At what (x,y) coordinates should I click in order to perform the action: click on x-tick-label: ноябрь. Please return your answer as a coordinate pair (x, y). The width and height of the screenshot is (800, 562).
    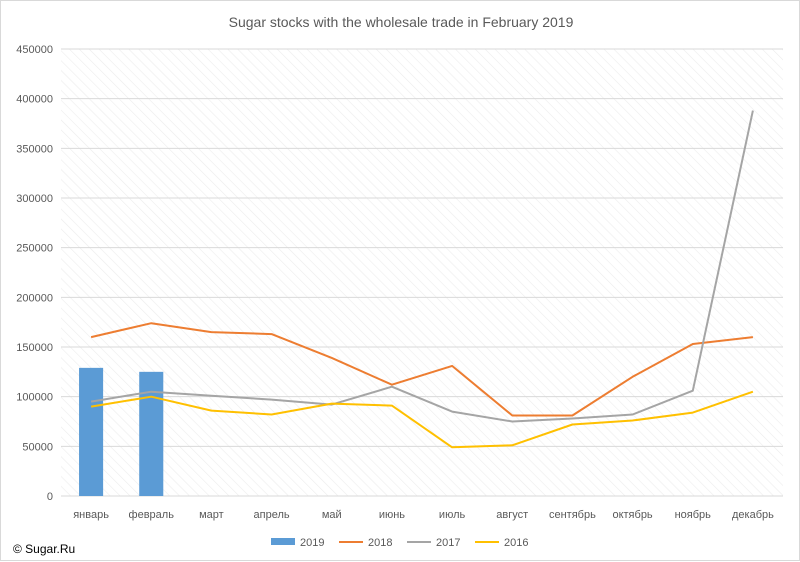
    Looking at the image, I should click on (693, 515).